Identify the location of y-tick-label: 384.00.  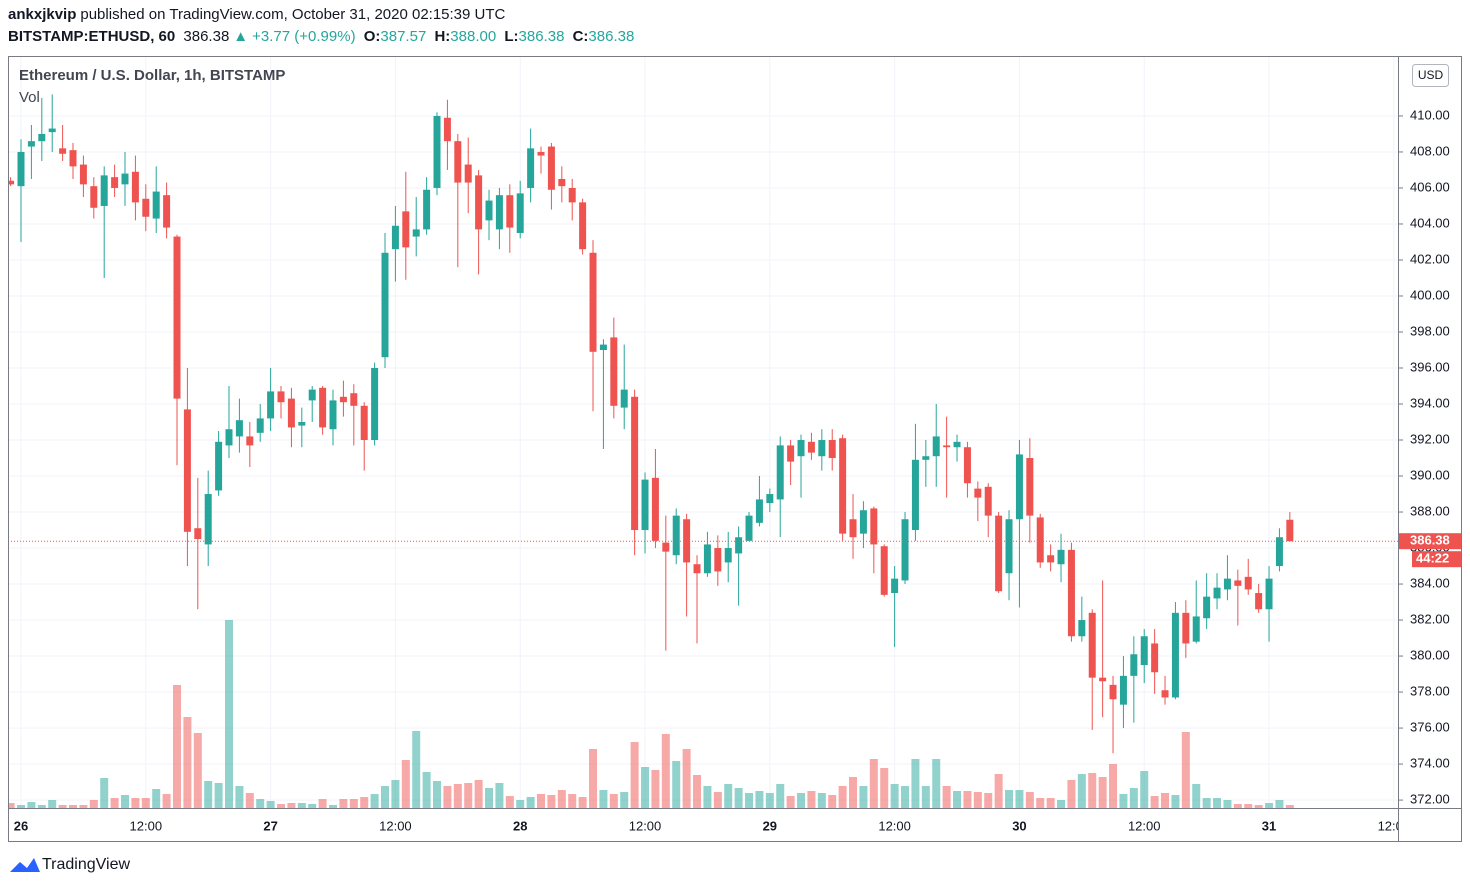
(1430, 582).